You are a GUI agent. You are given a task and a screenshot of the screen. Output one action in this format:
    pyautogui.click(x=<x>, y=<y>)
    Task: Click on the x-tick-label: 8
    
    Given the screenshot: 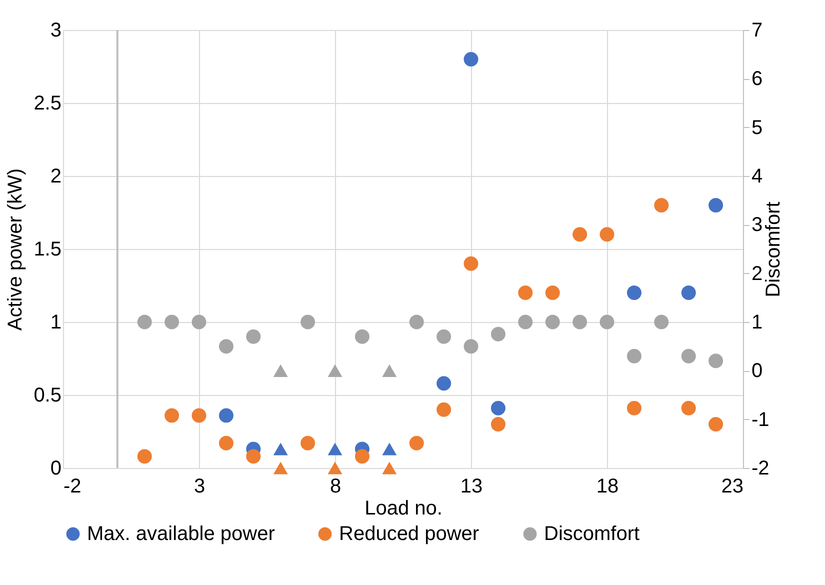 What is the action you would take?
    pyautogui.click(x=336, y=487)
    